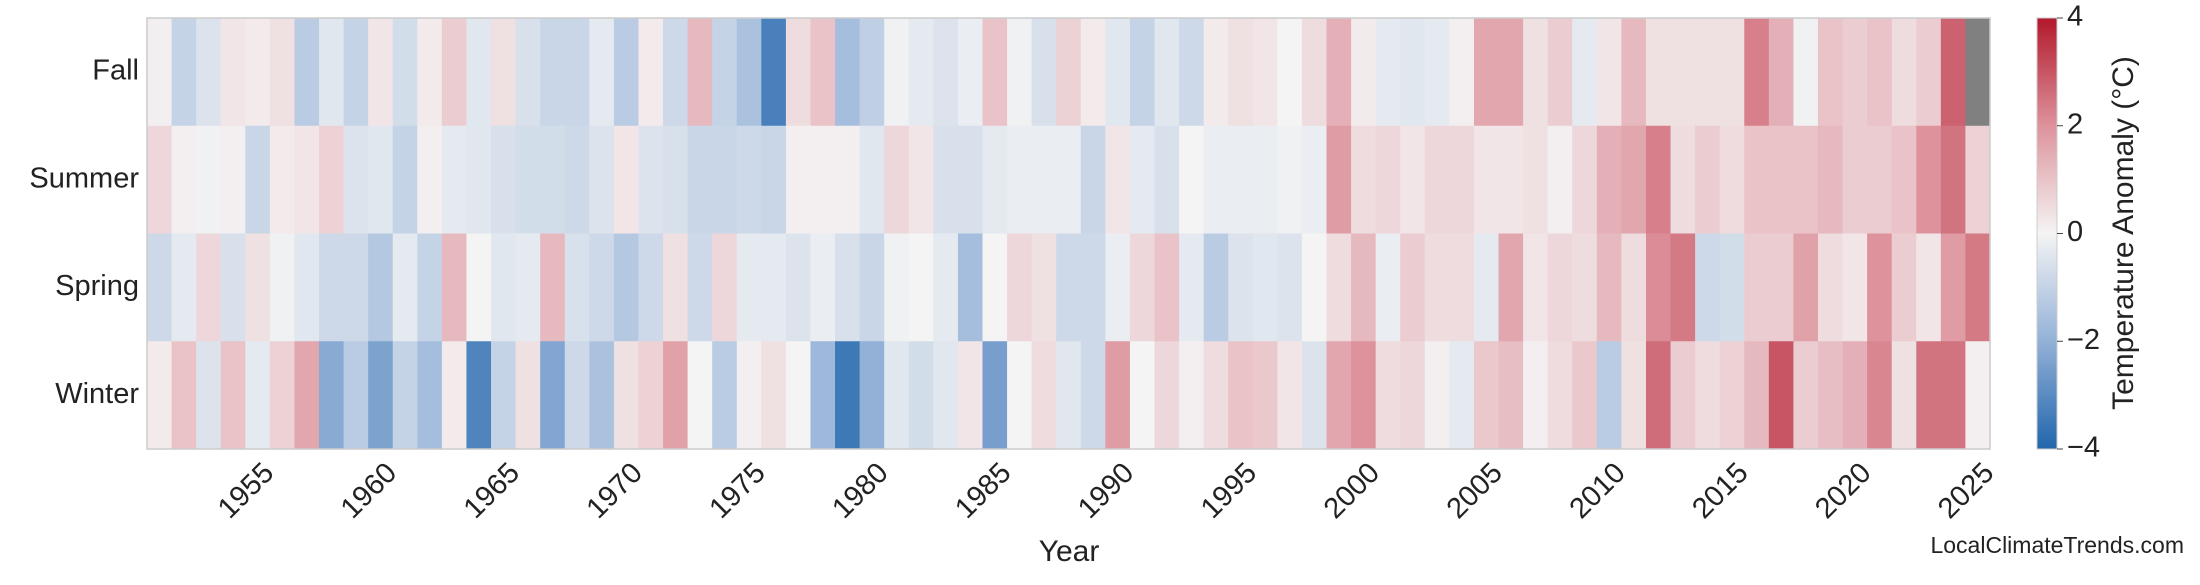  I want to click on x-tick-label: 1955, so click(246, 491).